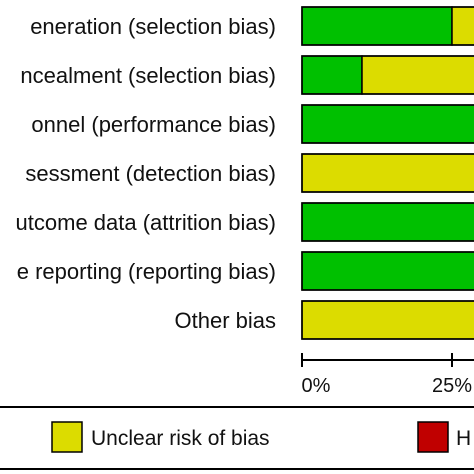 The height and width of the screenshot is (474, 474). Describe the element at coordinates (148, 75) in the screenshot. I see `category-label: ncealment (selection bias)` at that location.